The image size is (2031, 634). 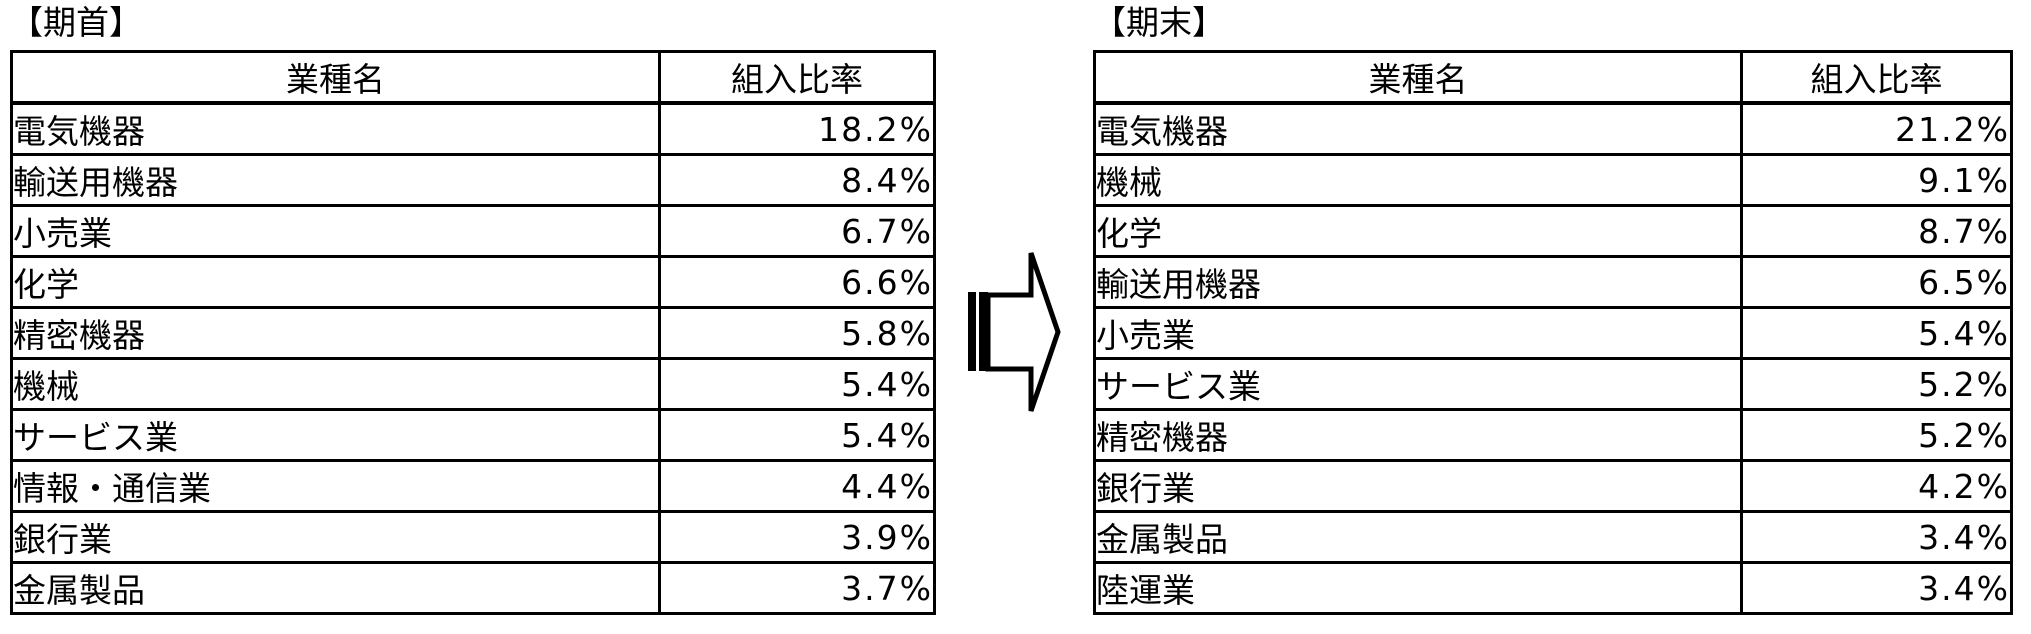 I want to click on transition-arrow, so click(x=1013, y=330).